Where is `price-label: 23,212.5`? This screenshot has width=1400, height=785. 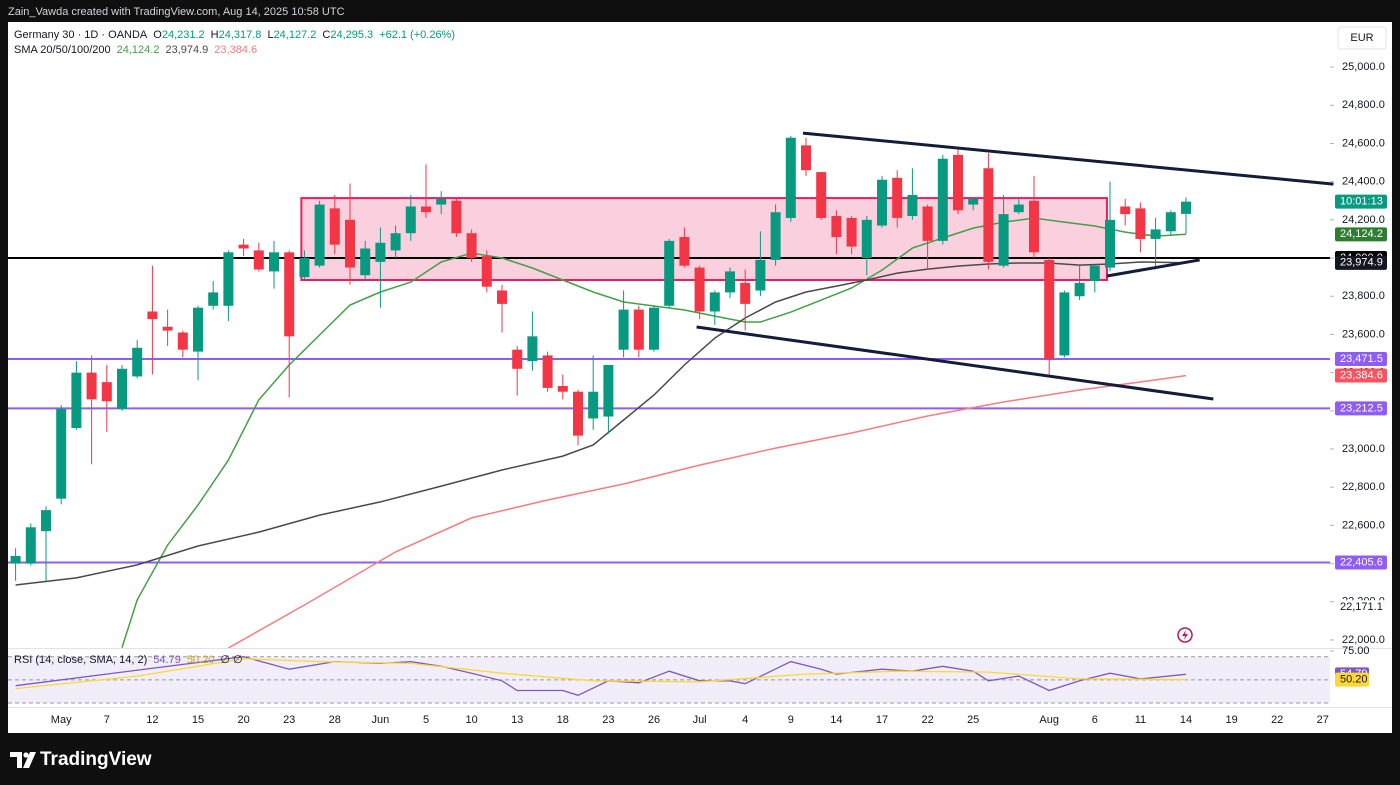
price-label: 23,212.5 is located at coordinates (1361, 408).